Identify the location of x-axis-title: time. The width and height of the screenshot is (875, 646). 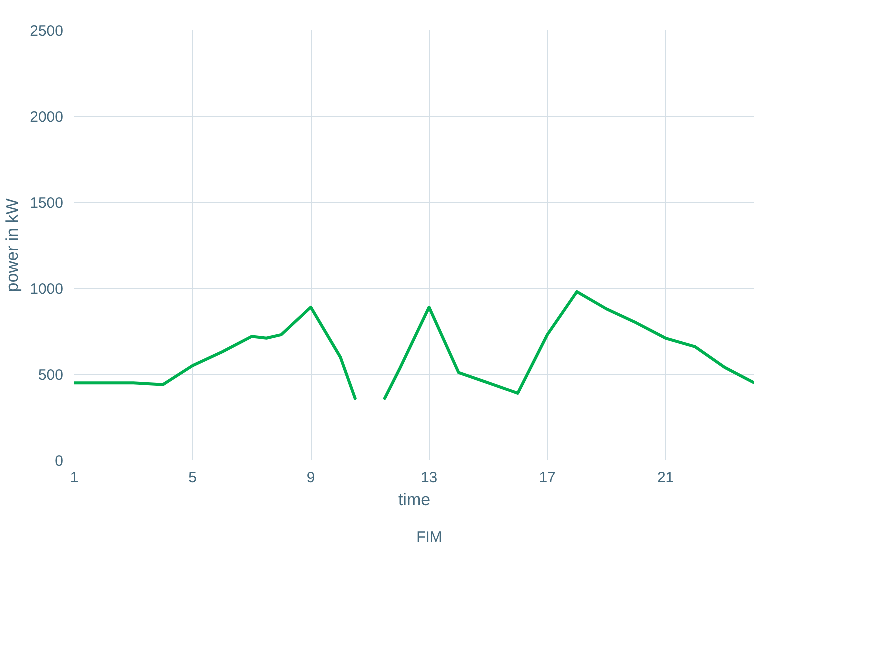
(414, 500).